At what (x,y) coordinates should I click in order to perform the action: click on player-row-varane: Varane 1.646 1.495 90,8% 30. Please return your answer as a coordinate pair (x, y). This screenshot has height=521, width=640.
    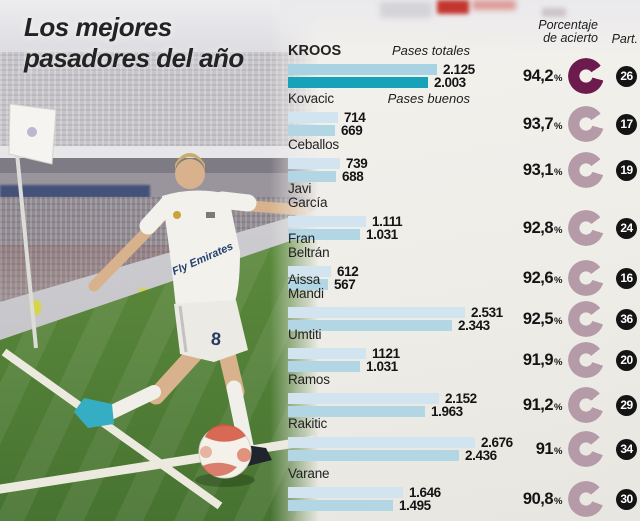
    Looking at the image, I should click on (464, 492).